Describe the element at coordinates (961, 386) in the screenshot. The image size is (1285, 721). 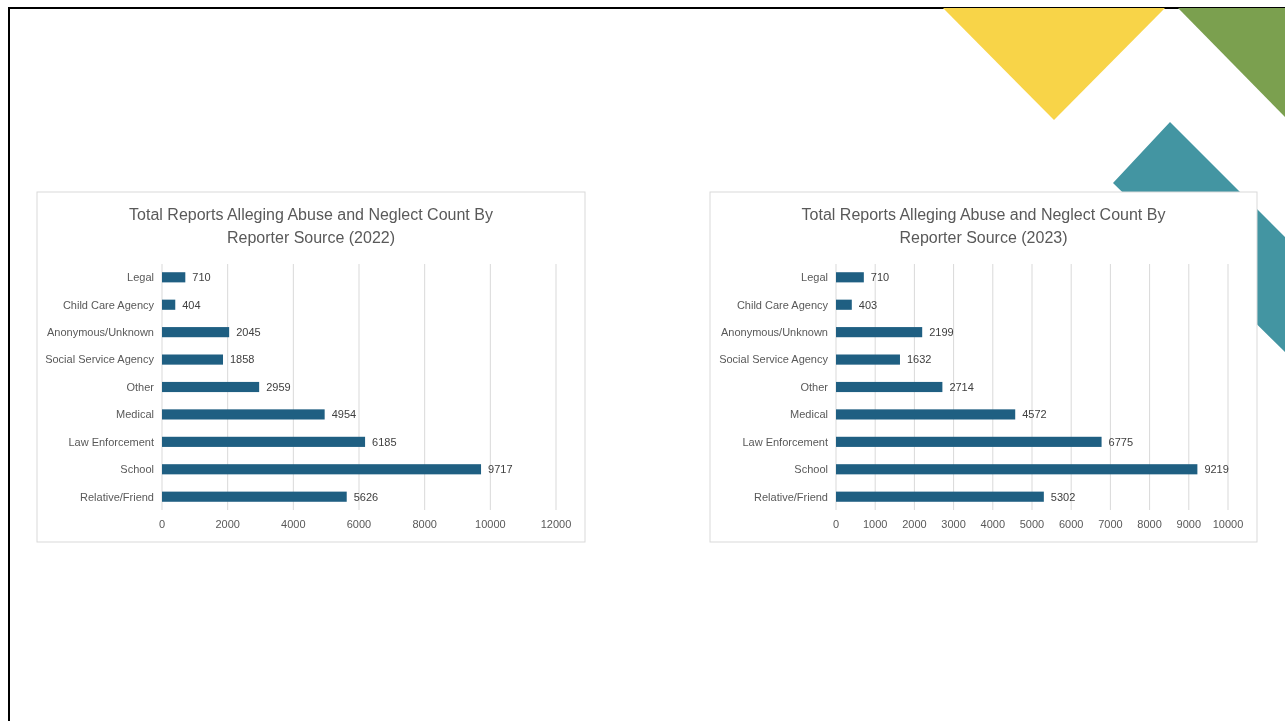
I see `data-label: 2714` at that location.